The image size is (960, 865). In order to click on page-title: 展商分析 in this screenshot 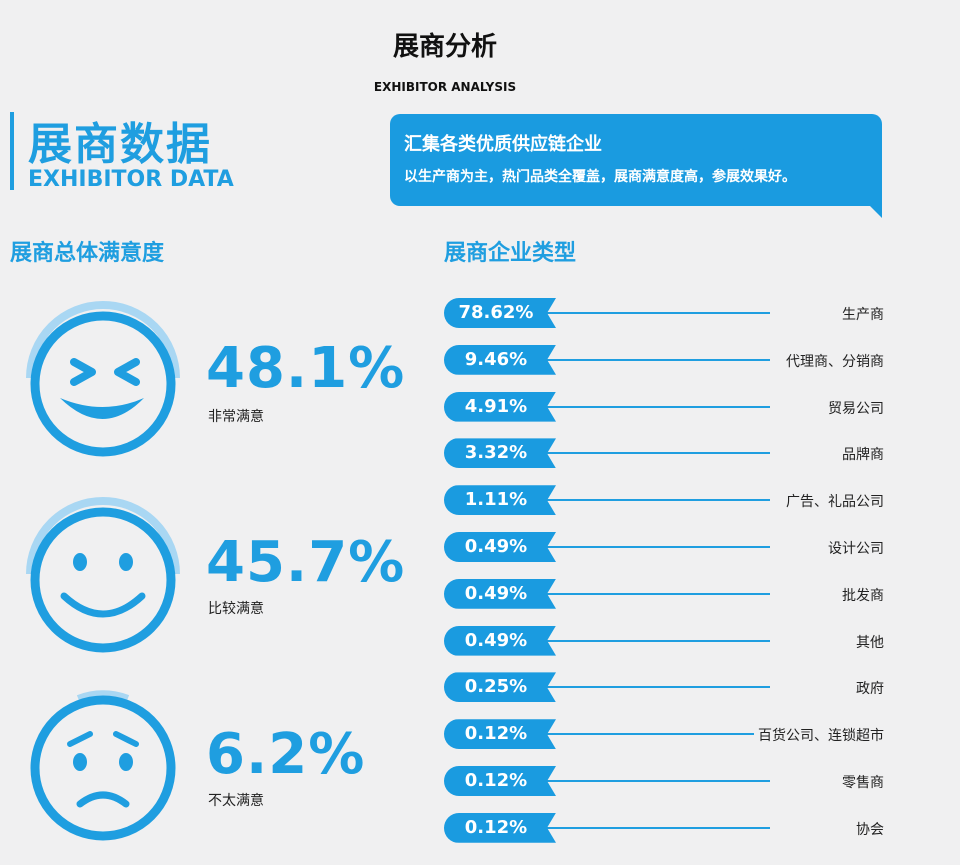, I will do `click(444, 47)`.